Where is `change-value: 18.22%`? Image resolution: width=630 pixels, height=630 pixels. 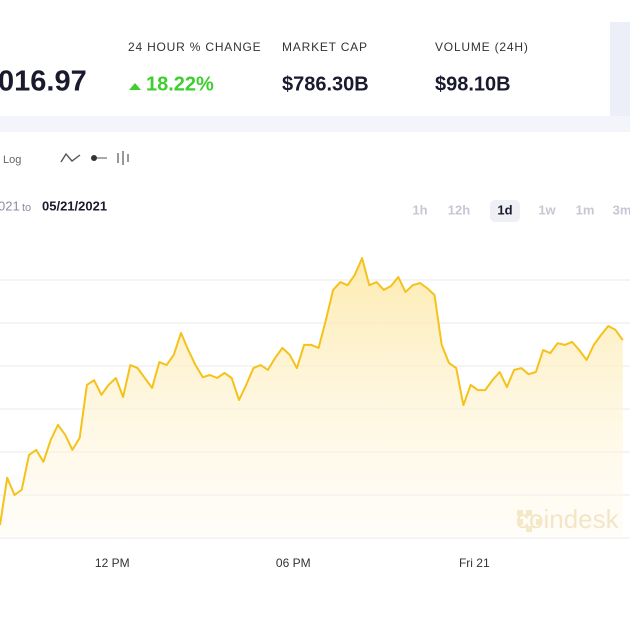
change-value: 18.22% is located at coordinates (180, 84).